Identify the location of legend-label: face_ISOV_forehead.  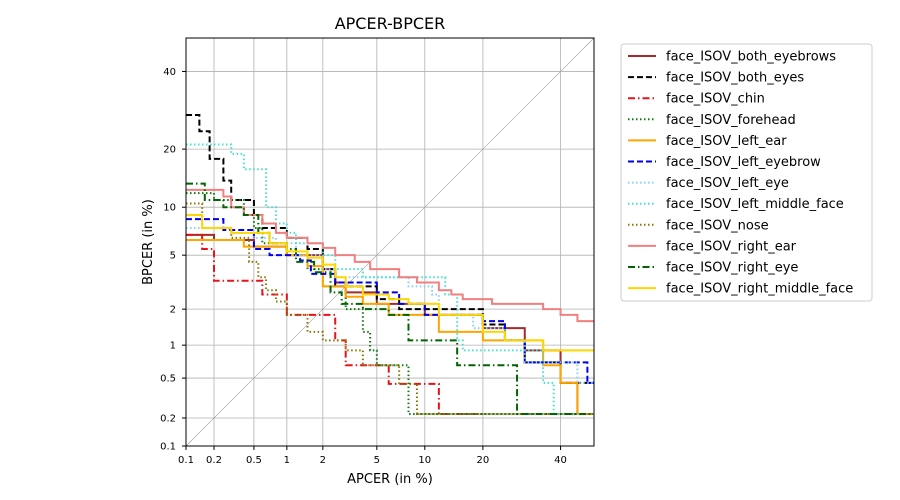
(731, 120).